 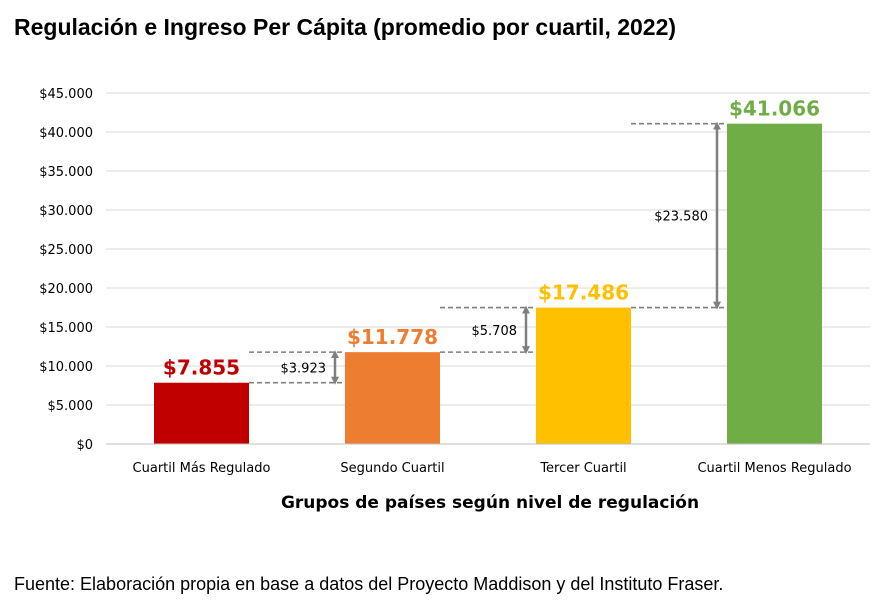 I want to click on y-tick-label: $25.000, so click(x=66, y=250).